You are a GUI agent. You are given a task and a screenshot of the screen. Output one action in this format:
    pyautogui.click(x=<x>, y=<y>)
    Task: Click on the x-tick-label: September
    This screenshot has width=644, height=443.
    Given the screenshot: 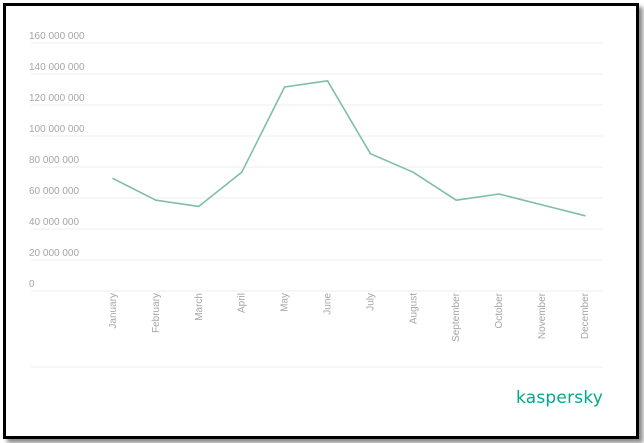 What is the action you would take?
    pyautogui.click(x=456, y=317)
    